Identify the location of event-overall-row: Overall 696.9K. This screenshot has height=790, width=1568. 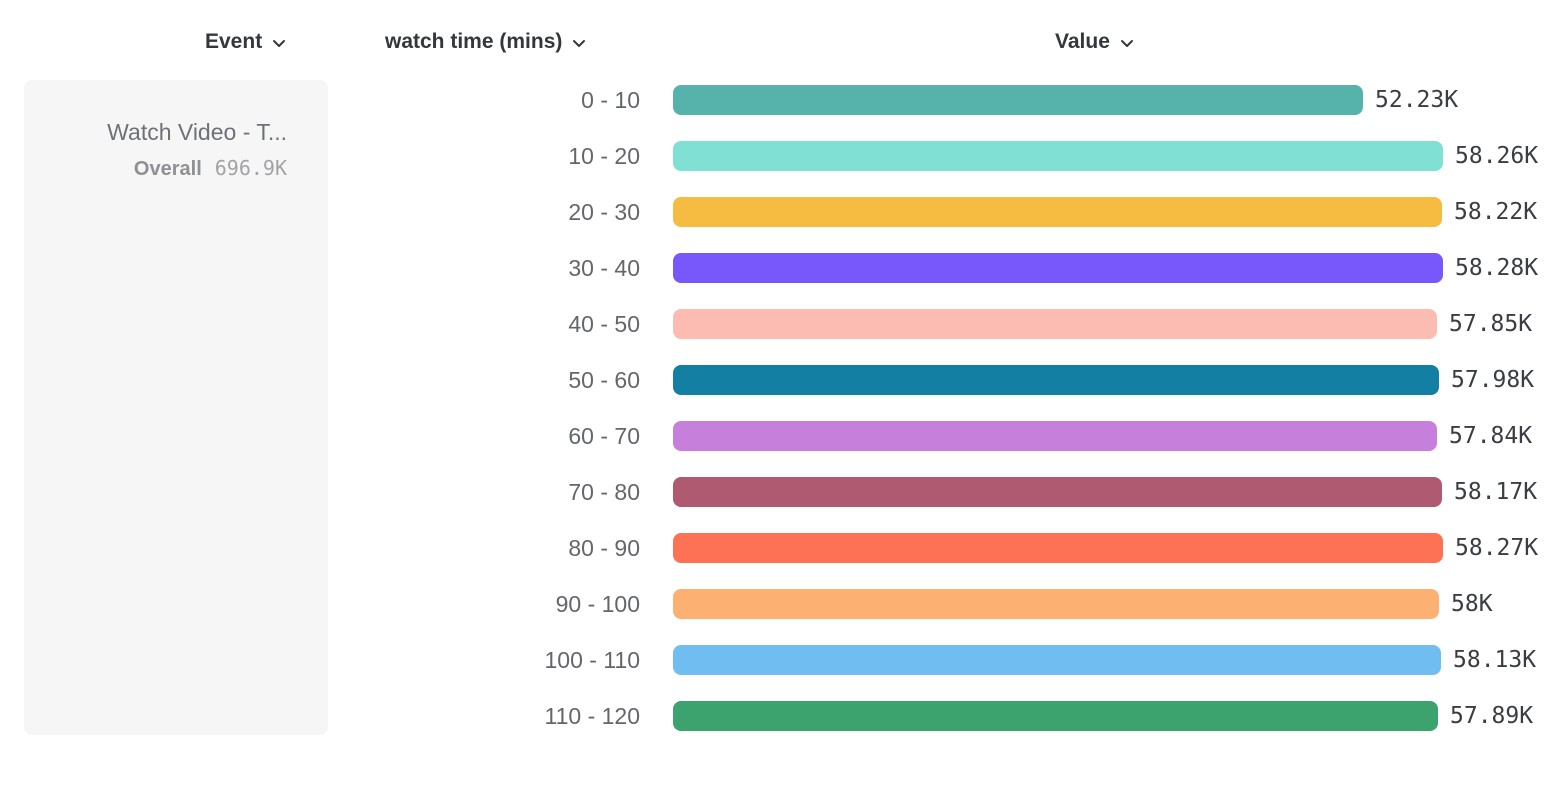
(163, 168).